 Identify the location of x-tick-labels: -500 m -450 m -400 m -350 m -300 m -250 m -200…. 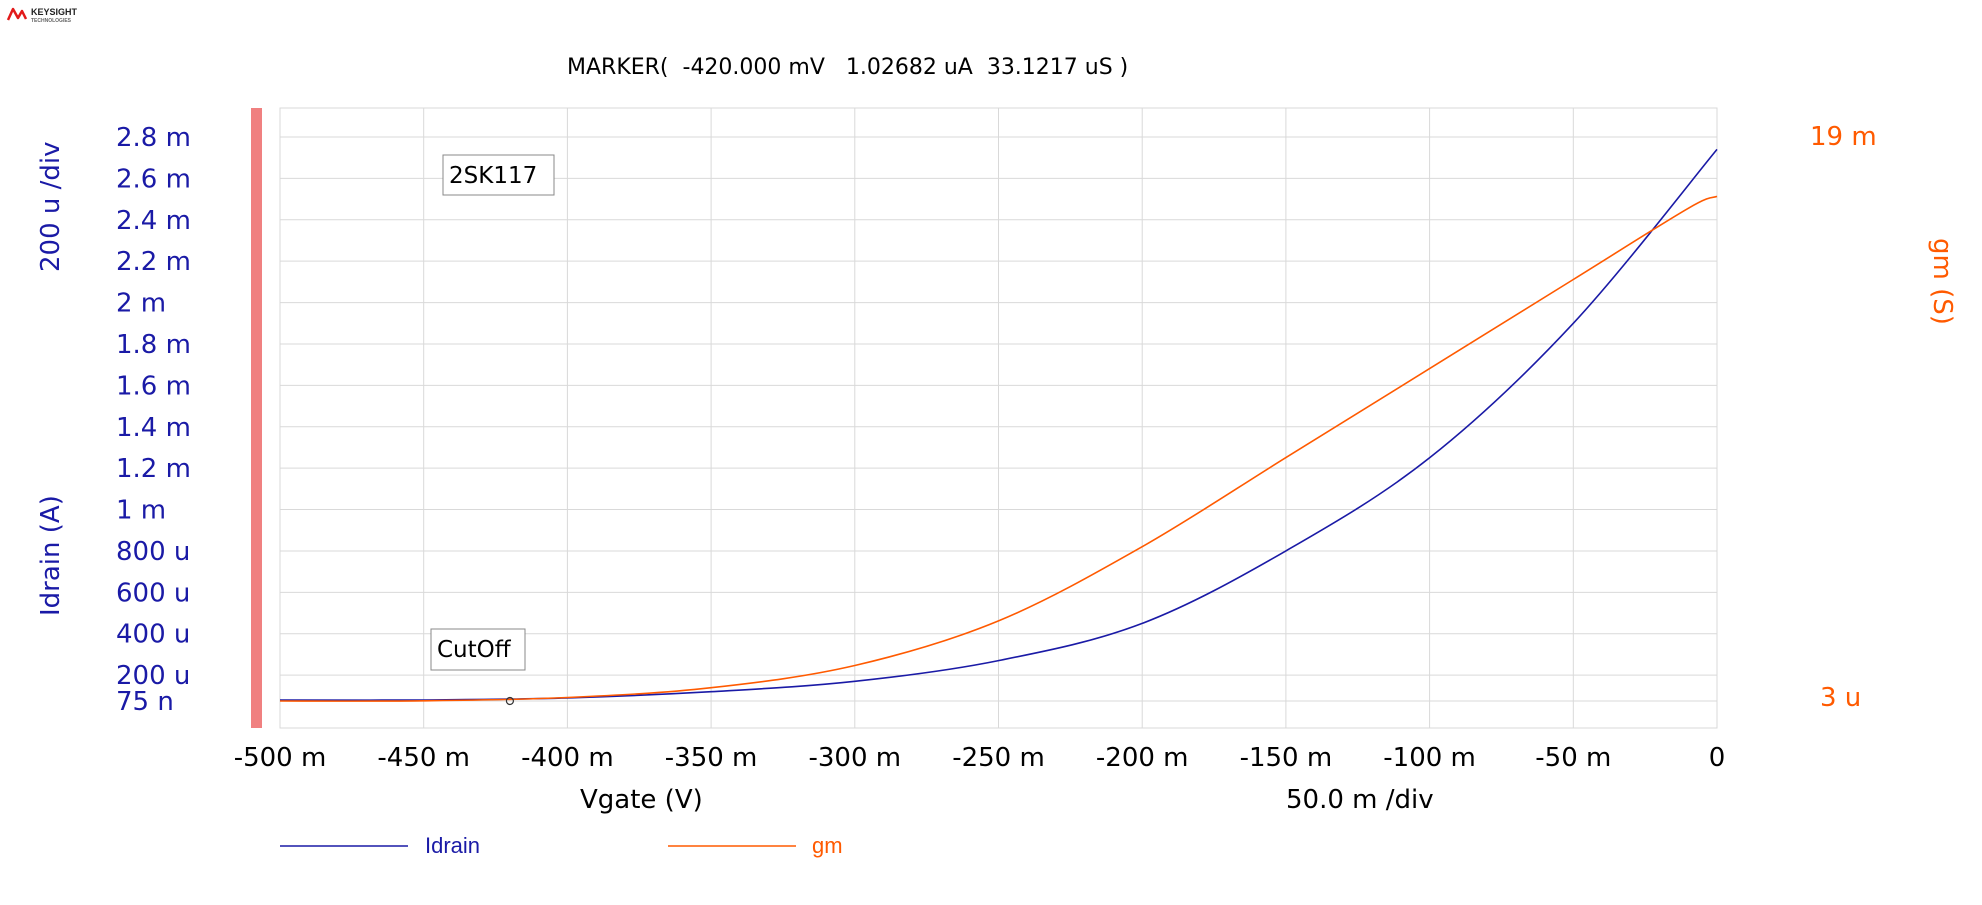
(980, 758).